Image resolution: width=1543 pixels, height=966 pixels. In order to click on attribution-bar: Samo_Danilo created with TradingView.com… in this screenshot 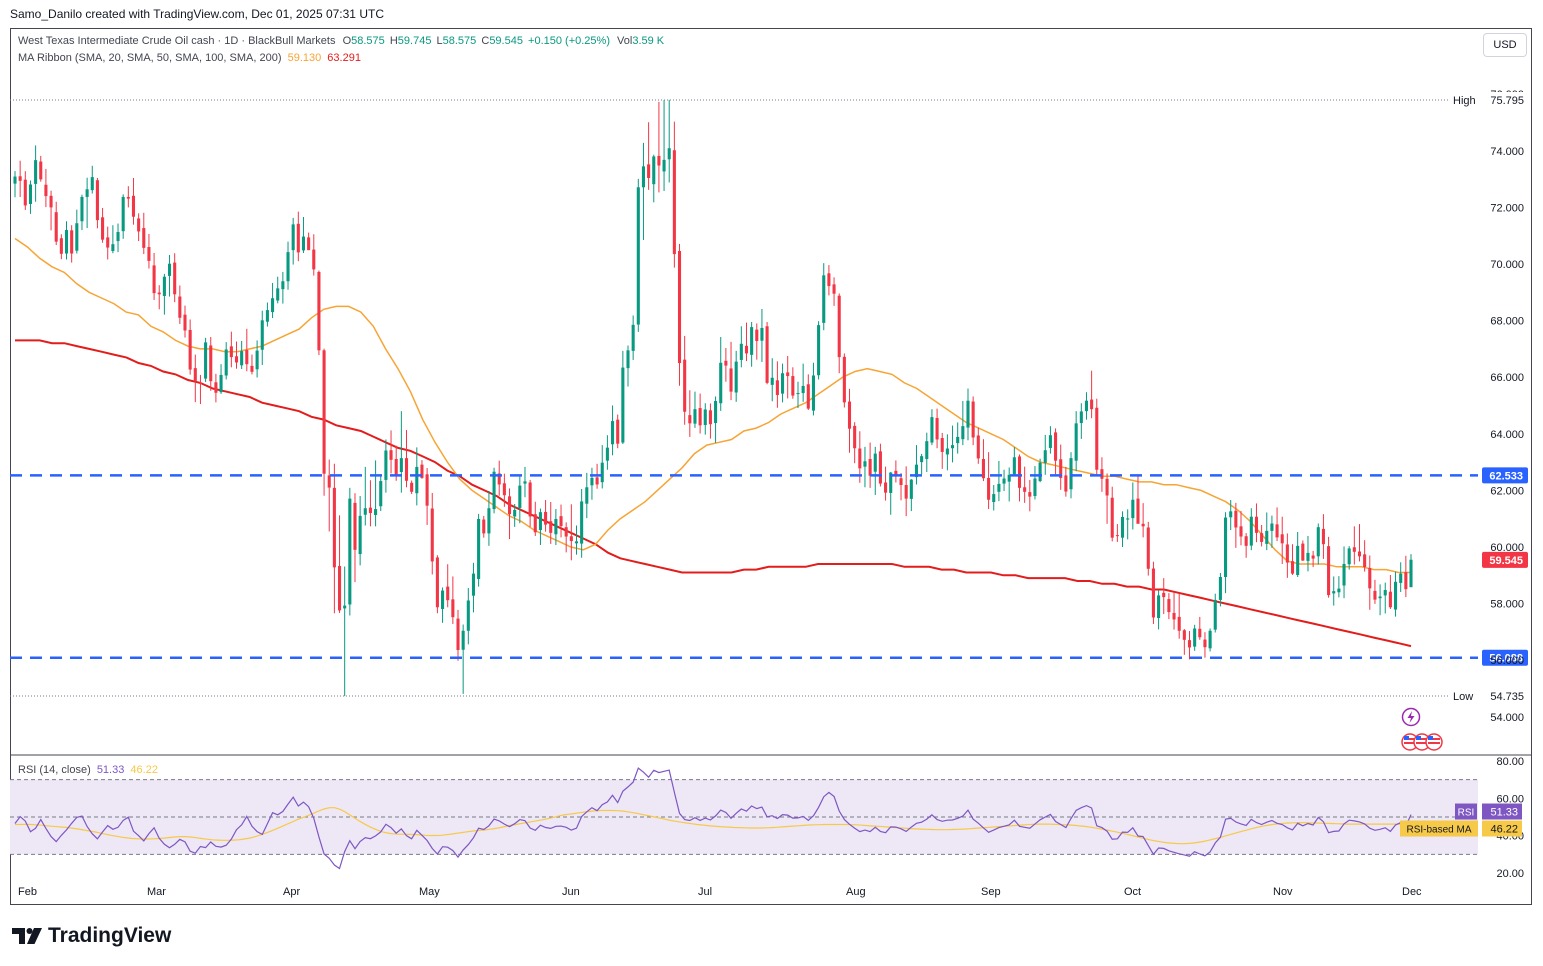, I will do `click(771, 14)`.